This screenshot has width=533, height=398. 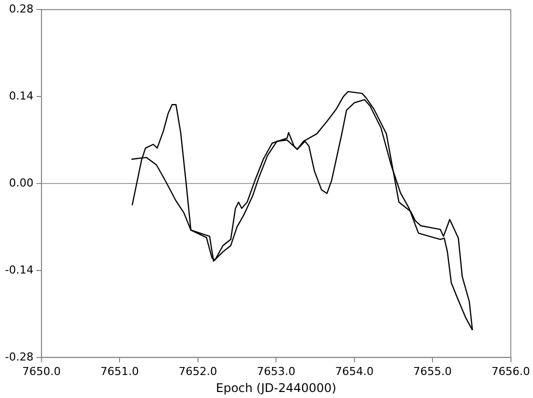 I want to click on y-tick-label: -0.28, so click(x=19, y=357).